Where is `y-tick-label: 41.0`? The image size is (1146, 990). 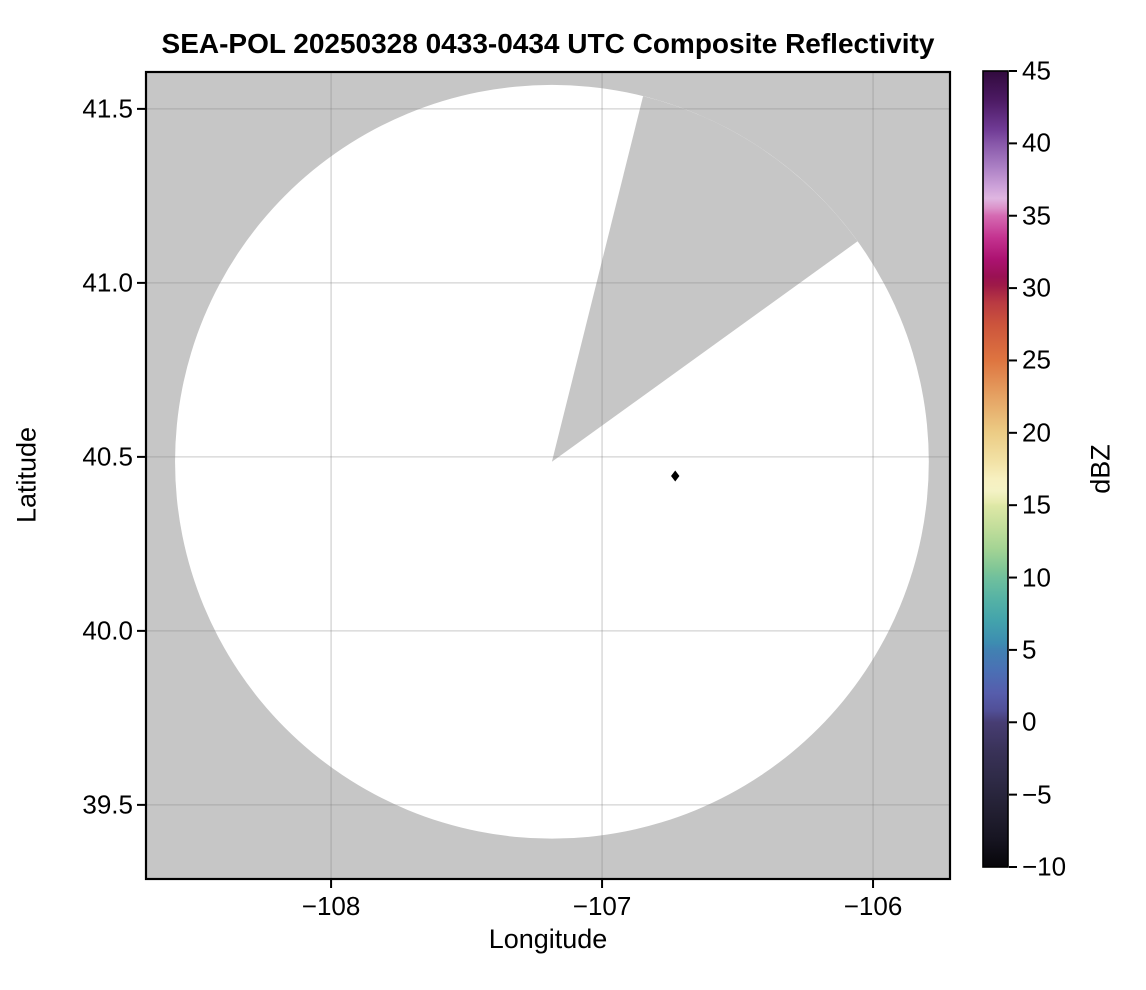
y-tick-label: 41.0 is located at coordinates (107, 282).